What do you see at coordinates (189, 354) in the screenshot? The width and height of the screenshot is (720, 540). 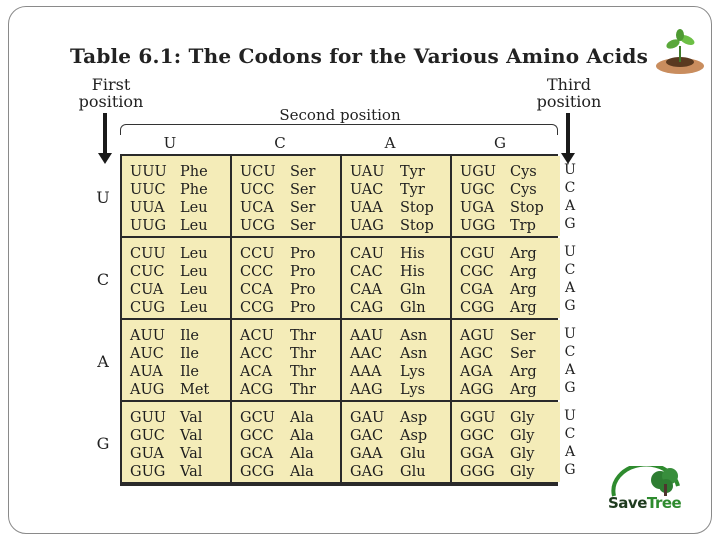 I see `amino-acid: Ile` at bounding box center [189, 354].